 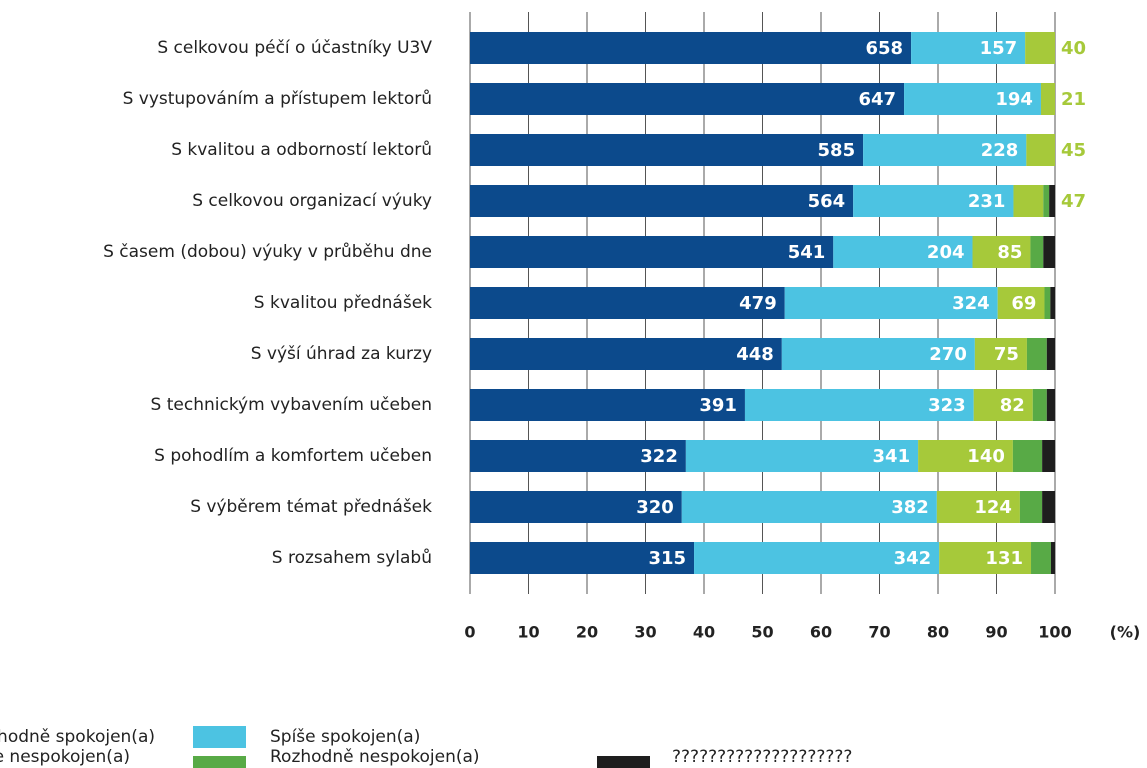 I want to click on category-label: S kvalitou a odborností lektorů, so click(x=301, y=150).